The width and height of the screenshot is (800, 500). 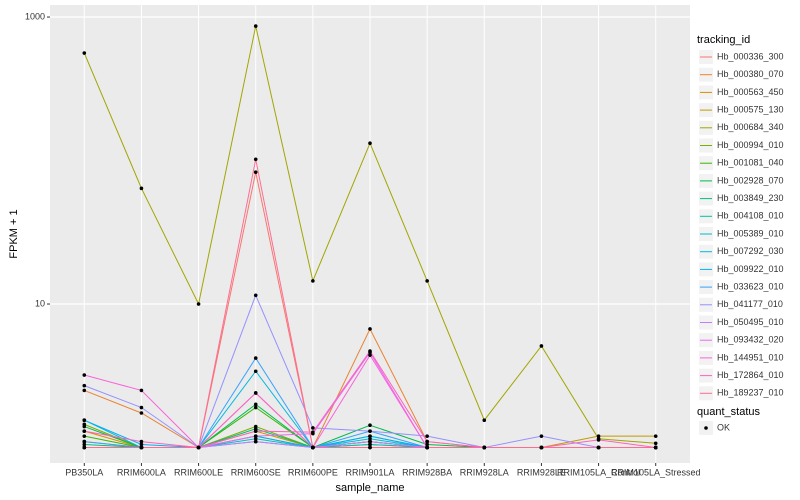 I want to click on legend-title: tracking_id, so click(x=723, y=40).